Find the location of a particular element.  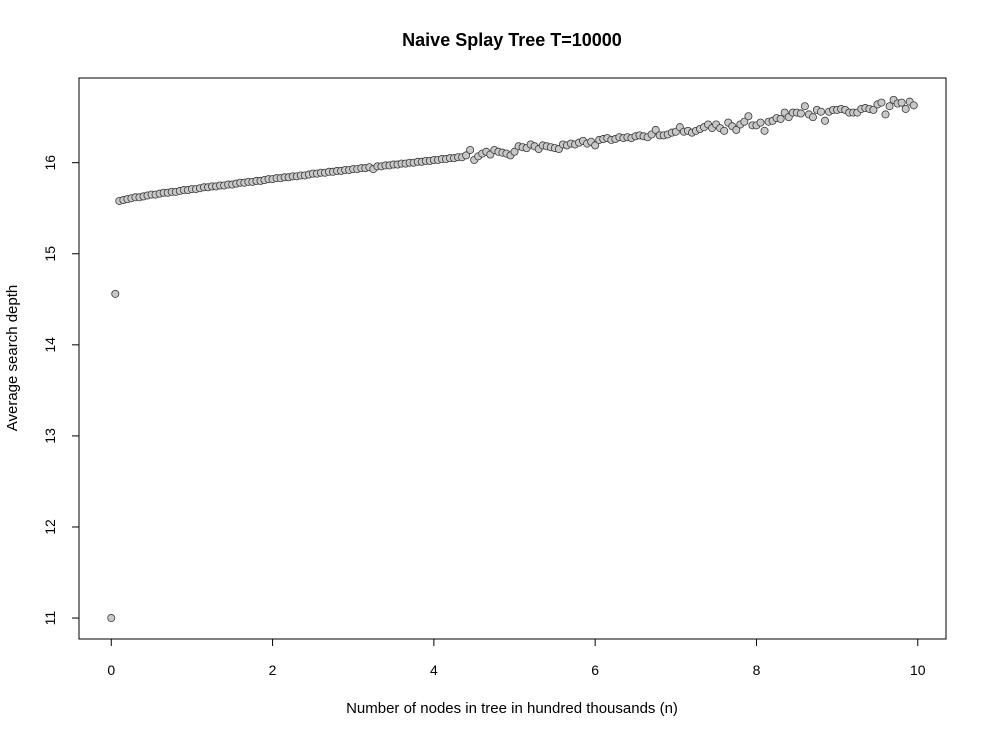

x-tick-label: 8 is located at coordinates (757, 670).